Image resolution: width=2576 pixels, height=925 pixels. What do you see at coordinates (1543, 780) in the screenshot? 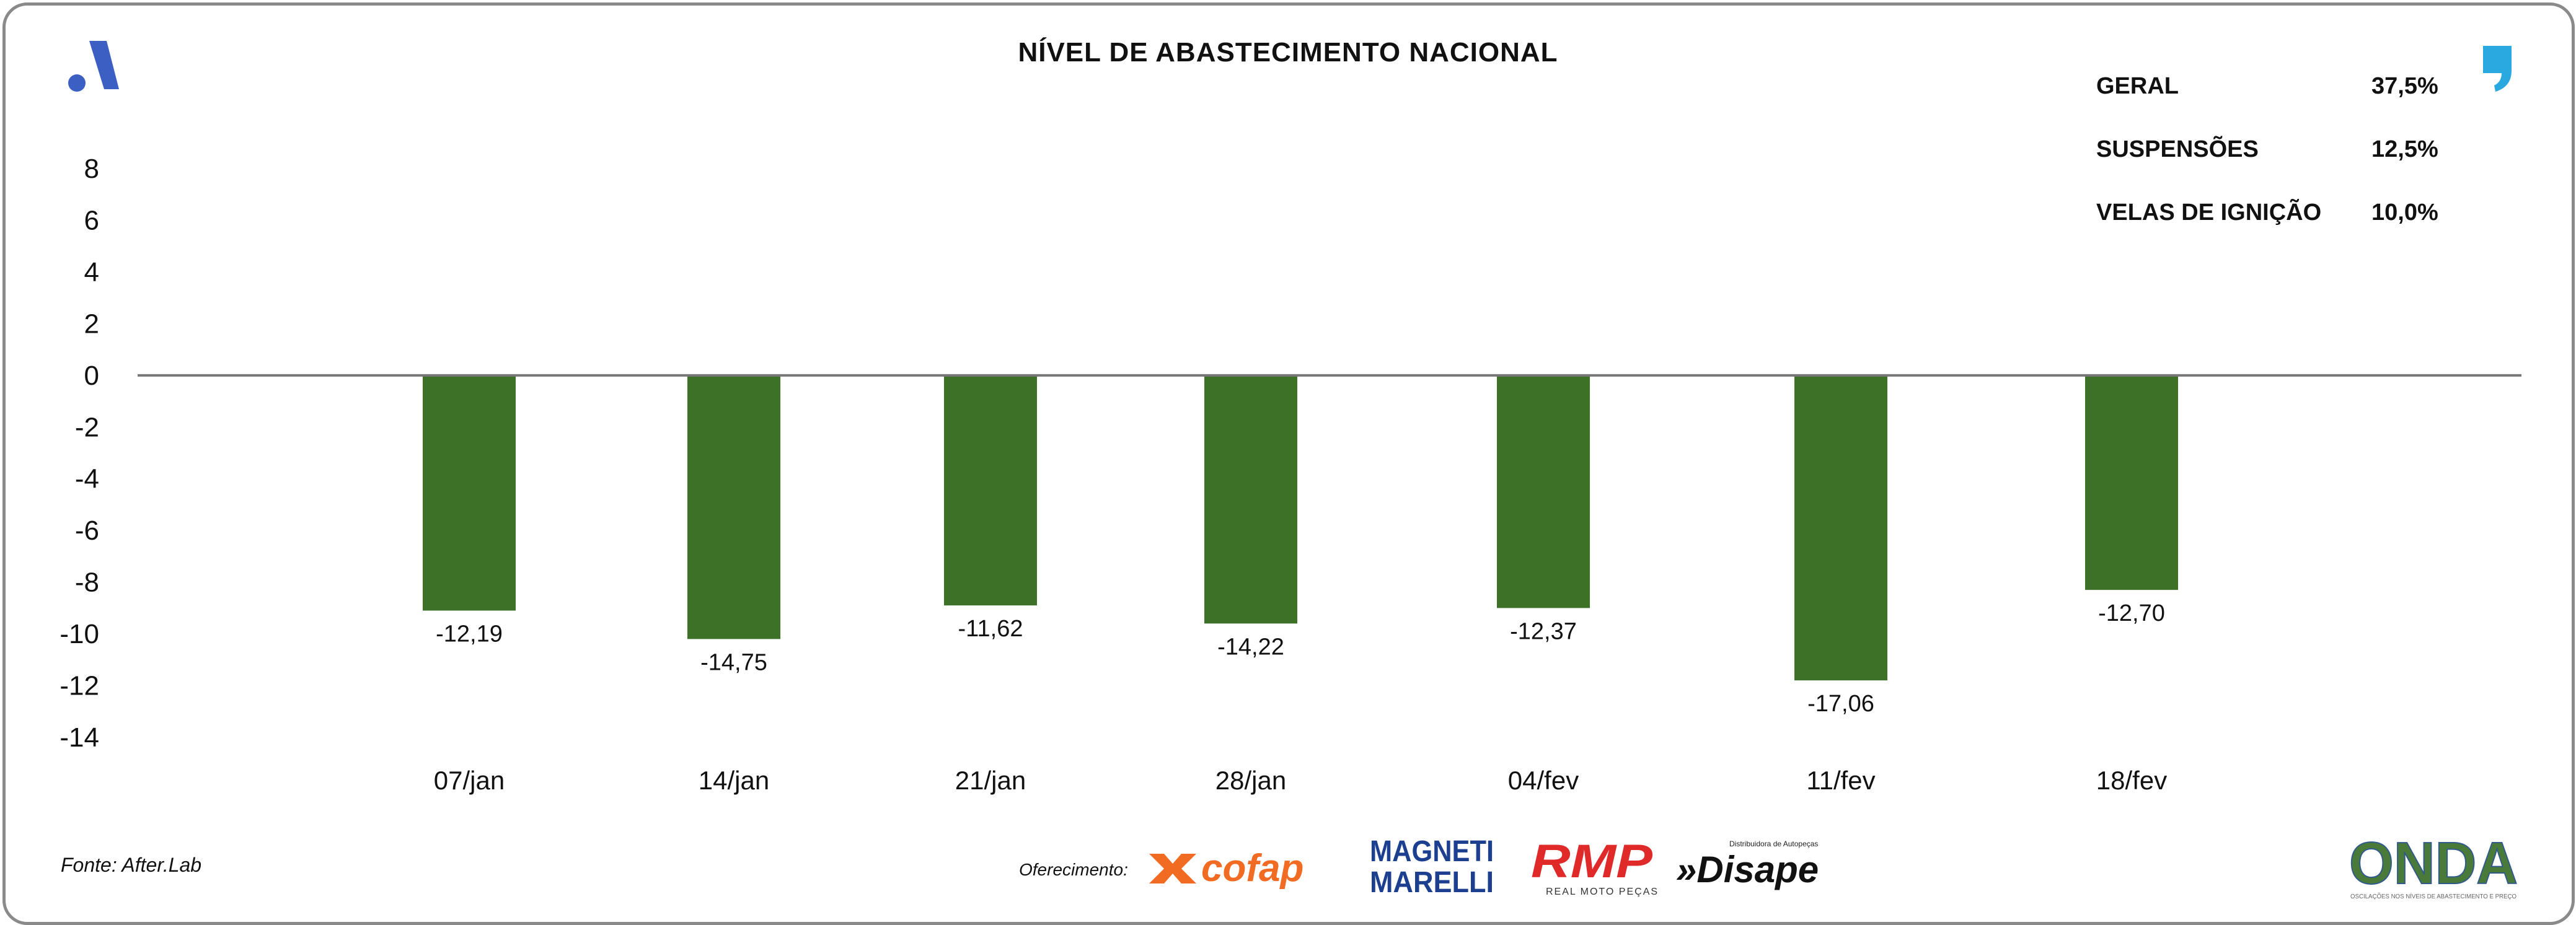
I see `x-tick-label: 04/fev` at bounding box center [1543, 780].